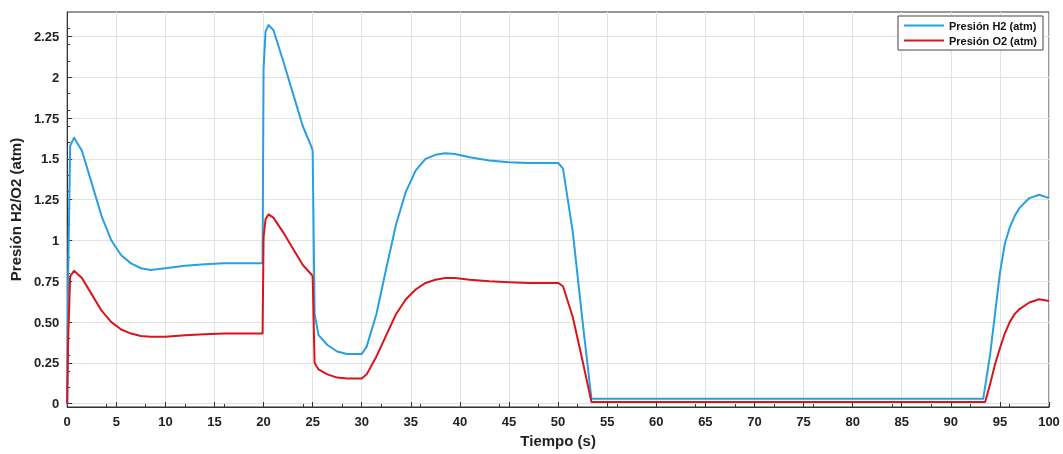  Describe the element at coordinates (55, 241) in the screenshot. I see `y-tick-label: 1` at that location.